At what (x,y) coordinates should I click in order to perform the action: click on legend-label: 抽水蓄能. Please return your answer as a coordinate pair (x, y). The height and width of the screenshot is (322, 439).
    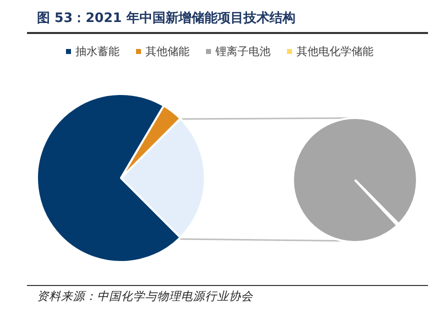
    Looking at the image, I should click on (97, 51).